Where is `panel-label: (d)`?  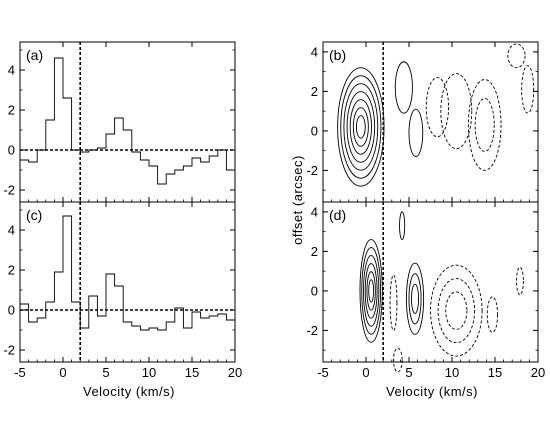
panel-label: (d) is located at coordinates (337, 215).